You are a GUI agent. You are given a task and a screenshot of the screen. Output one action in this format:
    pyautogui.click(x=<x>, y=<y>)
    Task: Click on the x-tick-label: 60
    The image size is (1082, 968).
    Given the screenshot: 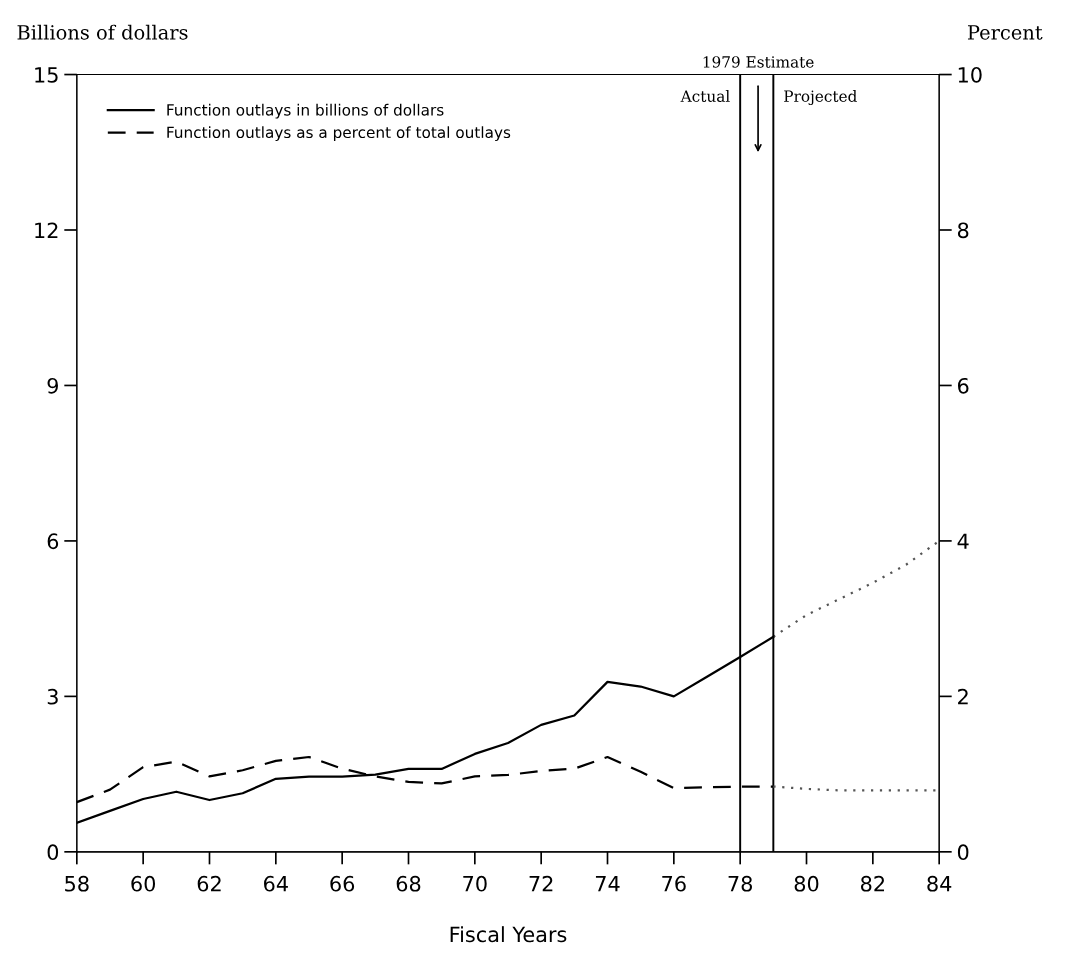 What is the action you would take?
    pyautogui.click(x=143, y=883)
    